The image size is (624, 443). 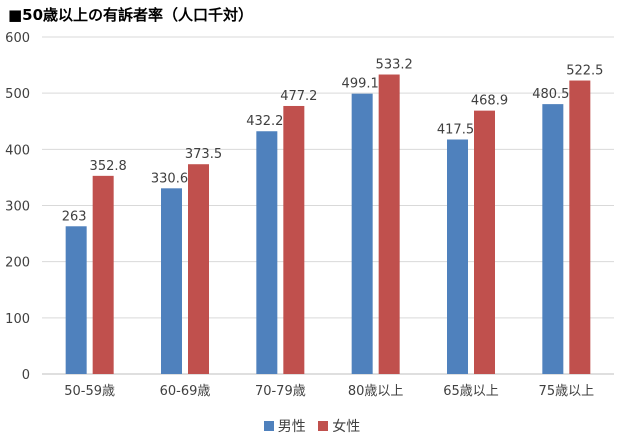 I want to click on data-label: 522.5, so click(x=584, y=71).